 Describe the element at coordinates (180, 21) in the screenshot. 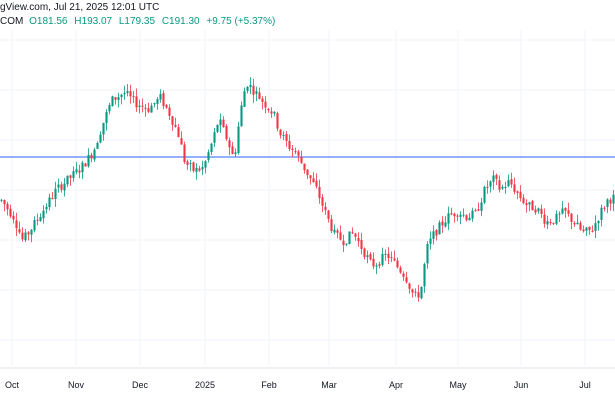

I see `close-value: C191.30` at that location.